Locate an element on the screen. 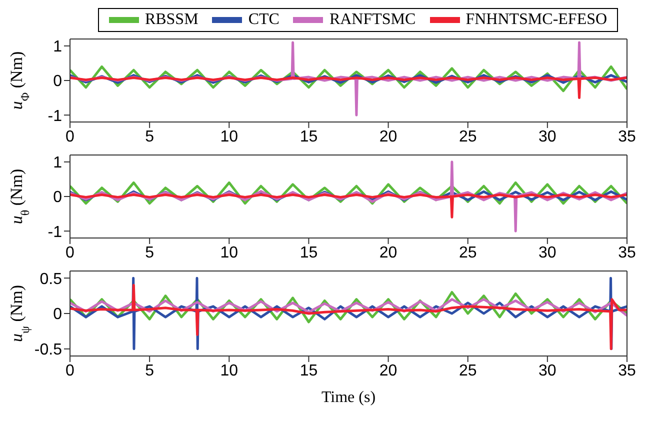  legend-label: RANFTSMC is located at coordinates (372, 20).